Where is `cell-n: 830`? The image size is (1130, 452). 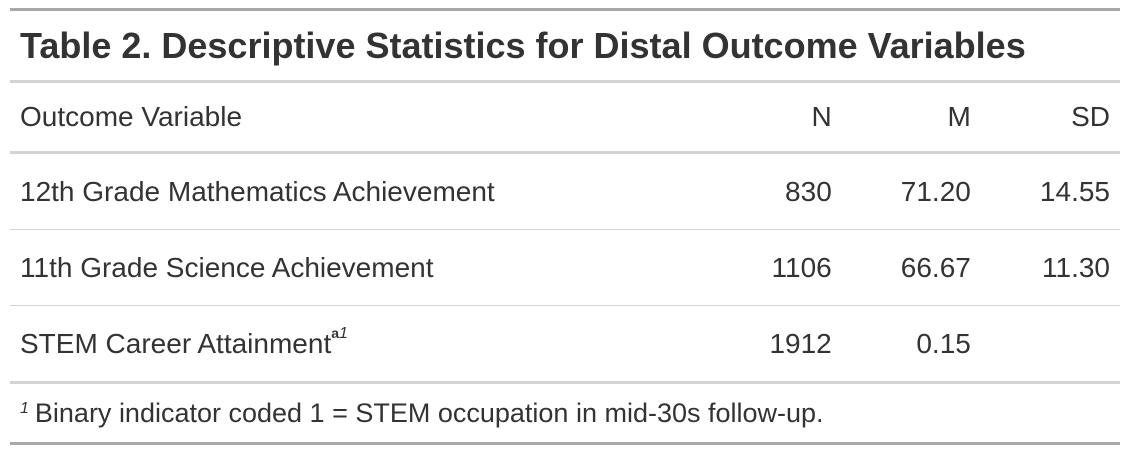 cell-n: 830 is located at coordinates (777, 191).